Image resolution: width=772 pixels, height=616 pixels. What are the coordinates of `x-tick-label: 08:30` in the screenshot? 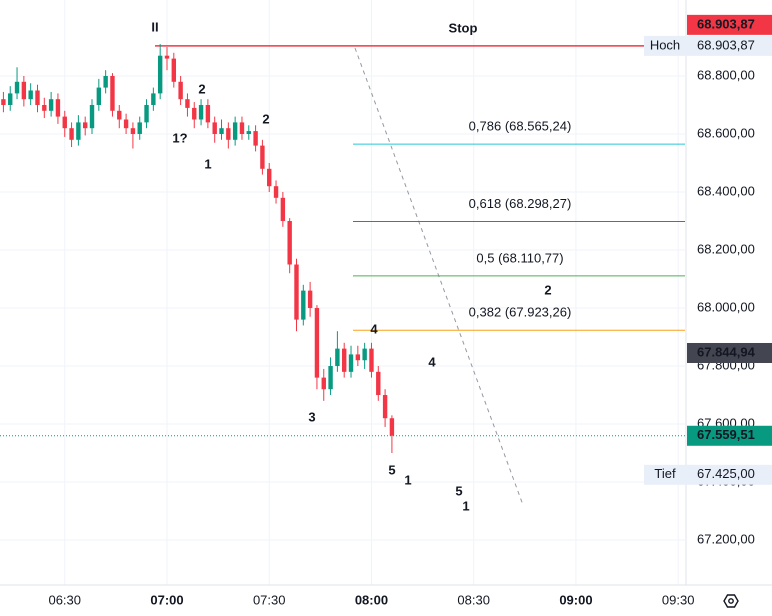 It's located at (473, 599).